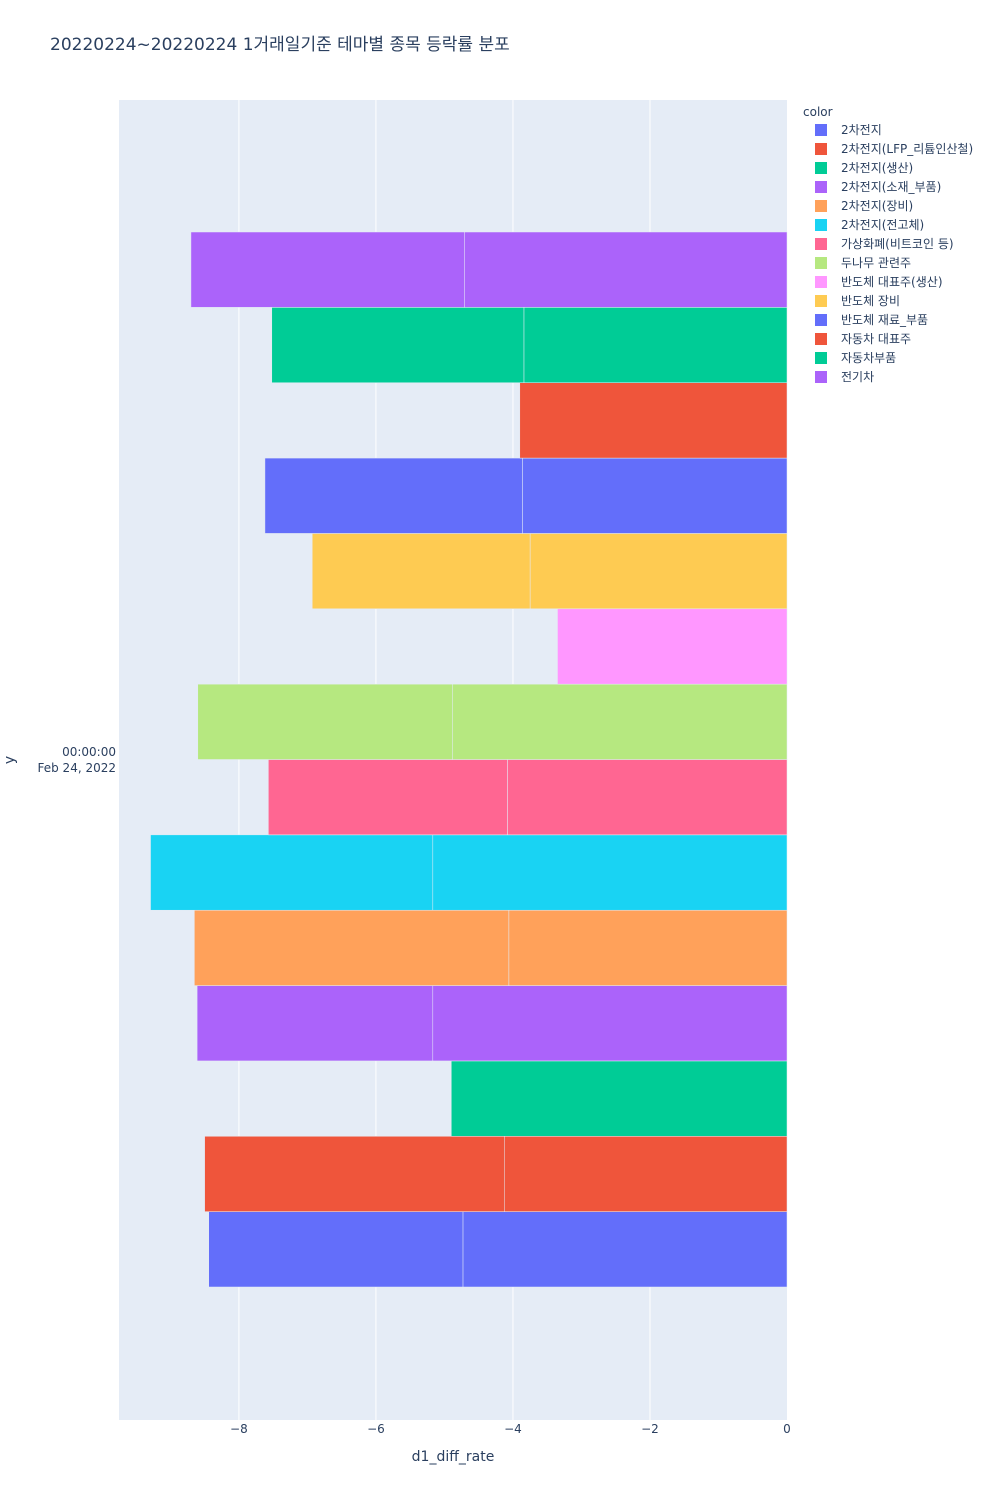 The image size is (1000, 1500). Describe the element at coordinates (876, 263) in the screenshot. I see `legend-label: 두나무 관련주` at that location.